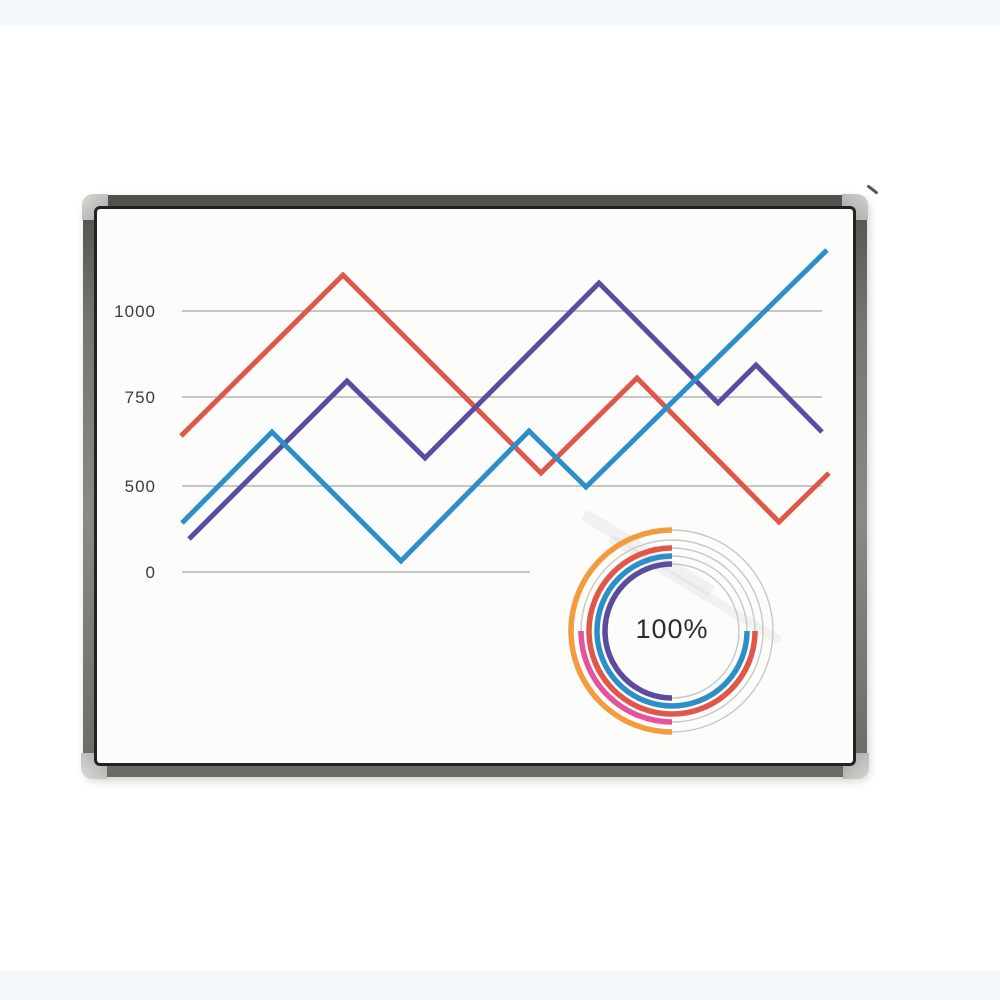 This screenshot has width=1000, height=1000. I want to click on y-tick-label: 0, so click(150, 572).